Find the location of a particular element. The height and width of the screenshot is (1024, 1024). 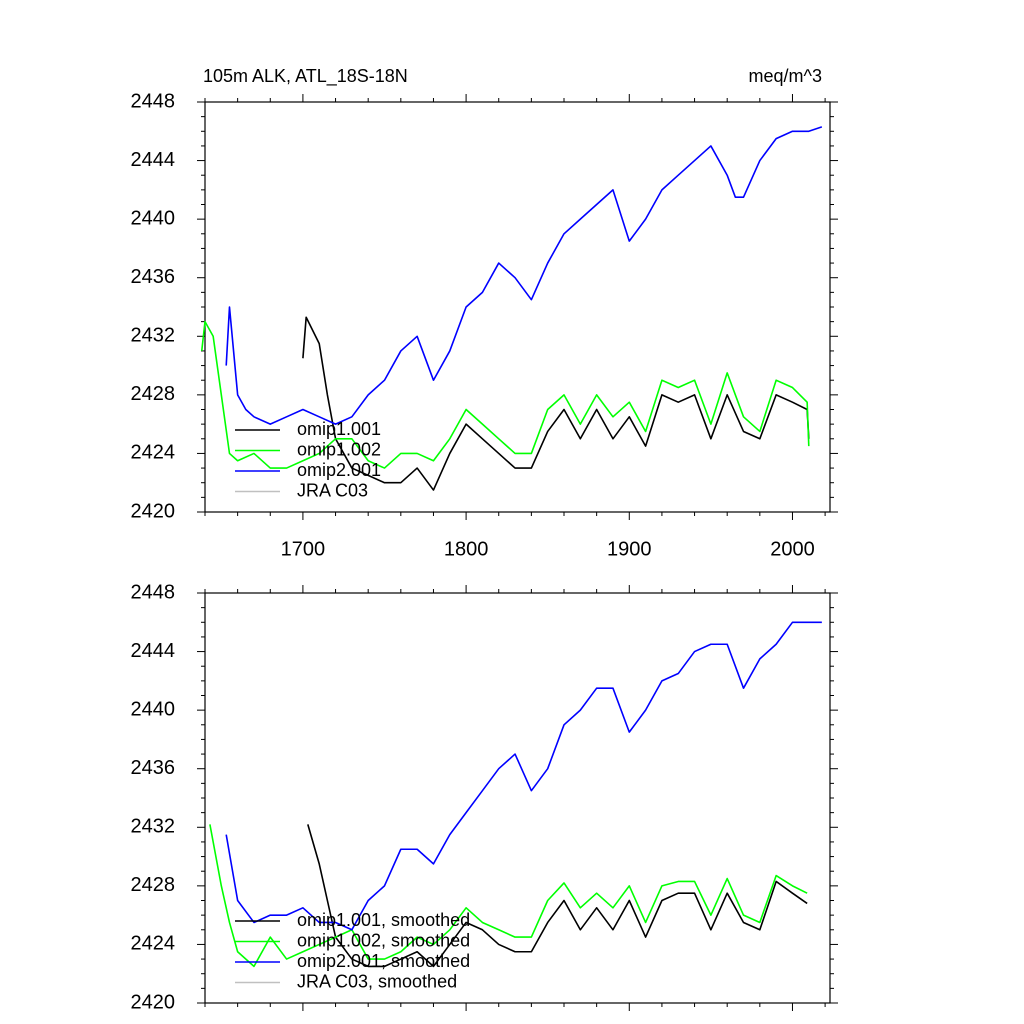

legend-label: omip1.002, smoothed is located at coordinates (383, 940).